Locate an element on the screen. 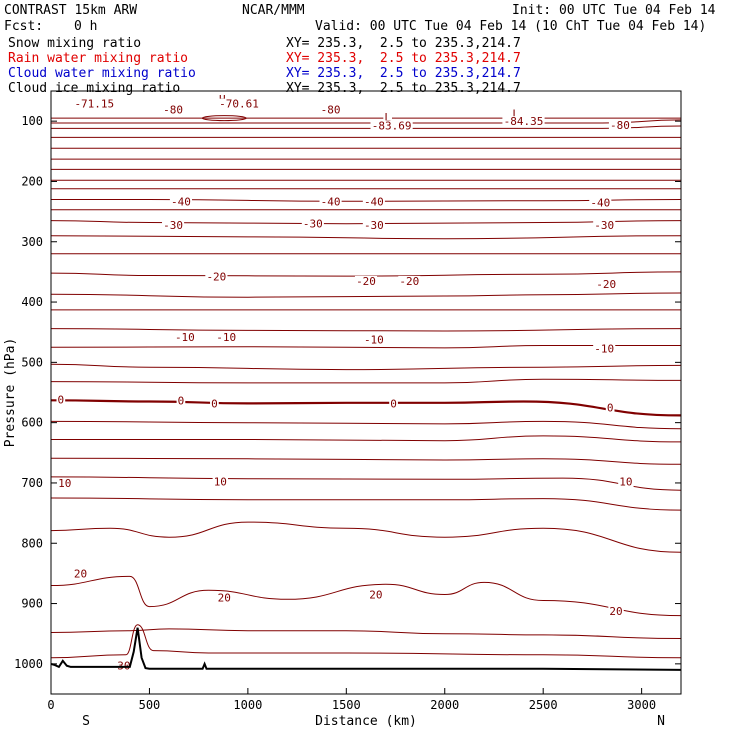 This screenshot has height=740, width=740. x-tick-label: 0 is located at coordinates (50, 705).